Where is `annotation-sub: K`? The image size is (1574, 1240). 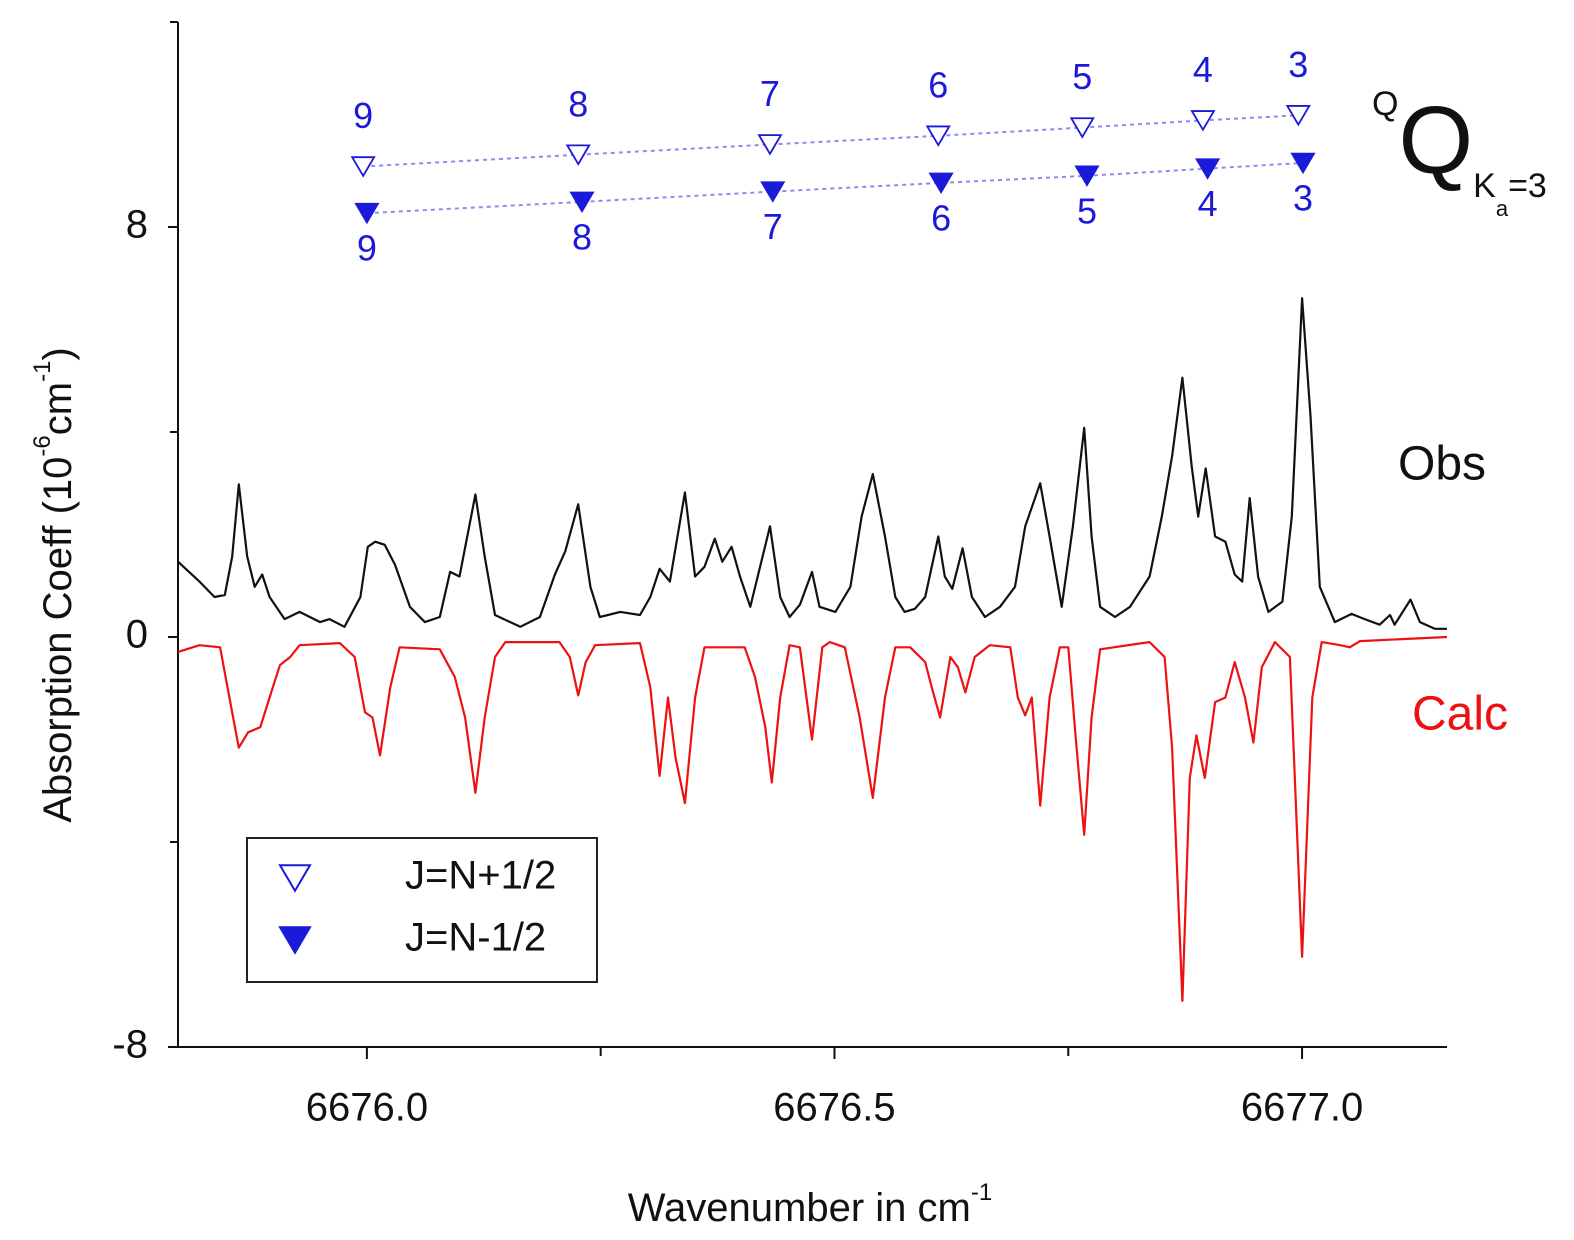
annotation-sub: K is located at coordinates (1484, 186).